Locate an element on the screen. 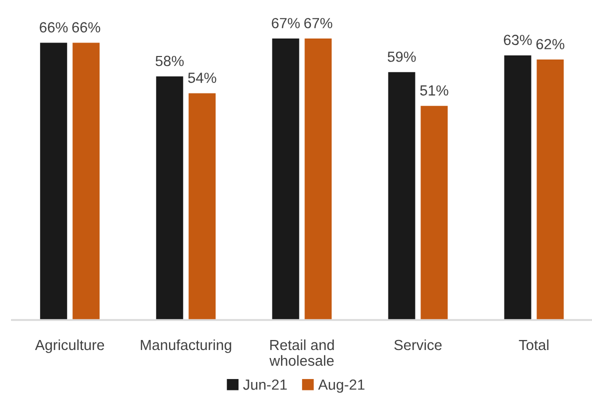 The height and width of the screenshot is (400, 592). x-tick-label: Retail and wholesale is located at coordinates (301, 352).